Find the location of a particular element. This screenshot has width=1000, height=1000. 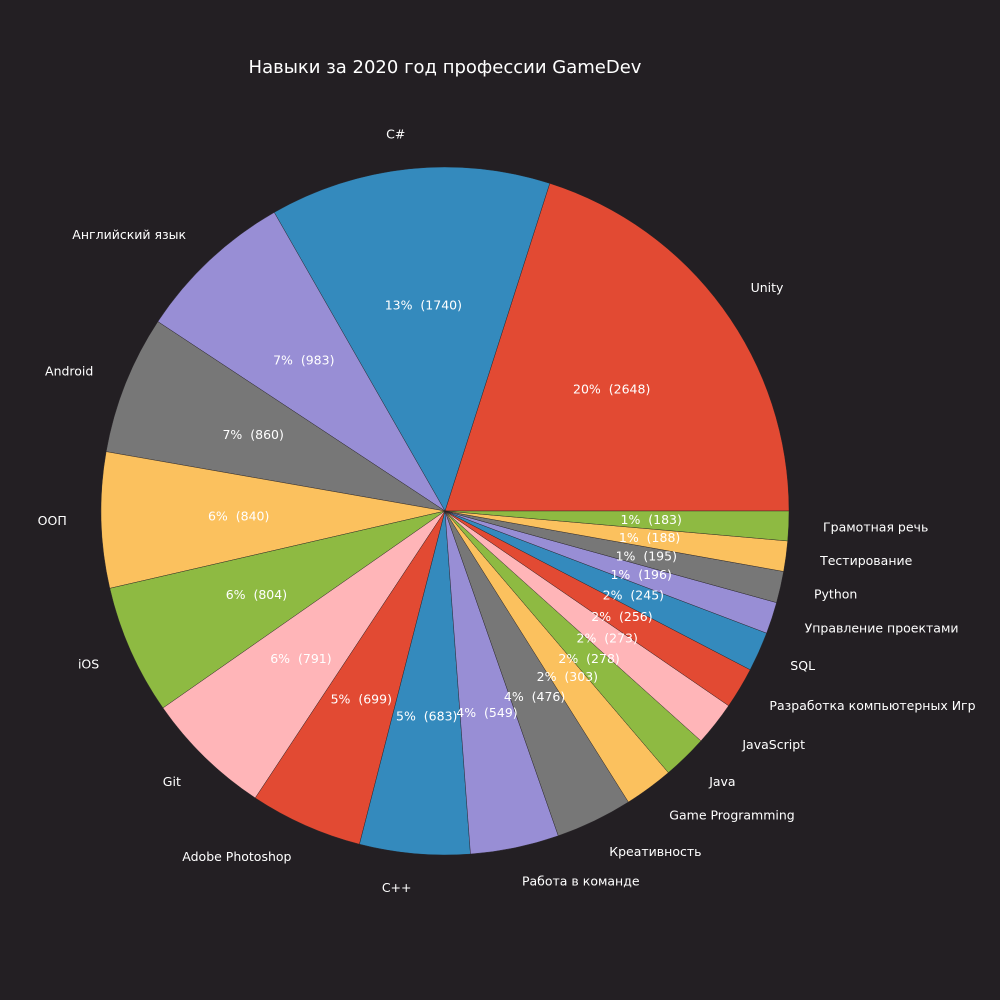

value-label: 2% (273) is located at coordinates (607, 638).